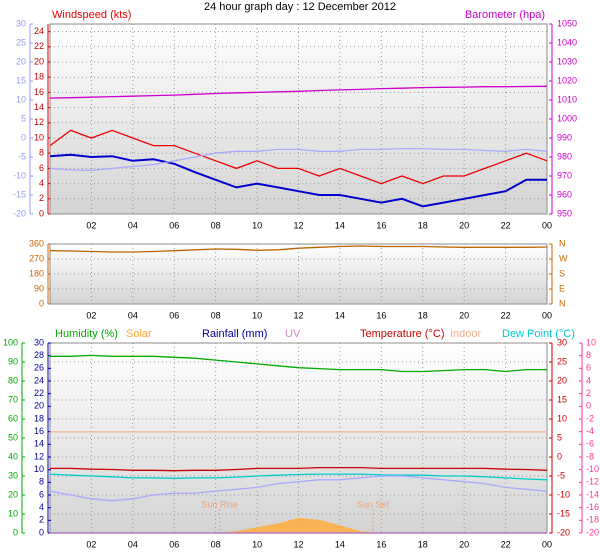 The image size is (600, 555). I want to click on y-tick-label: 26, so click(39, 368).